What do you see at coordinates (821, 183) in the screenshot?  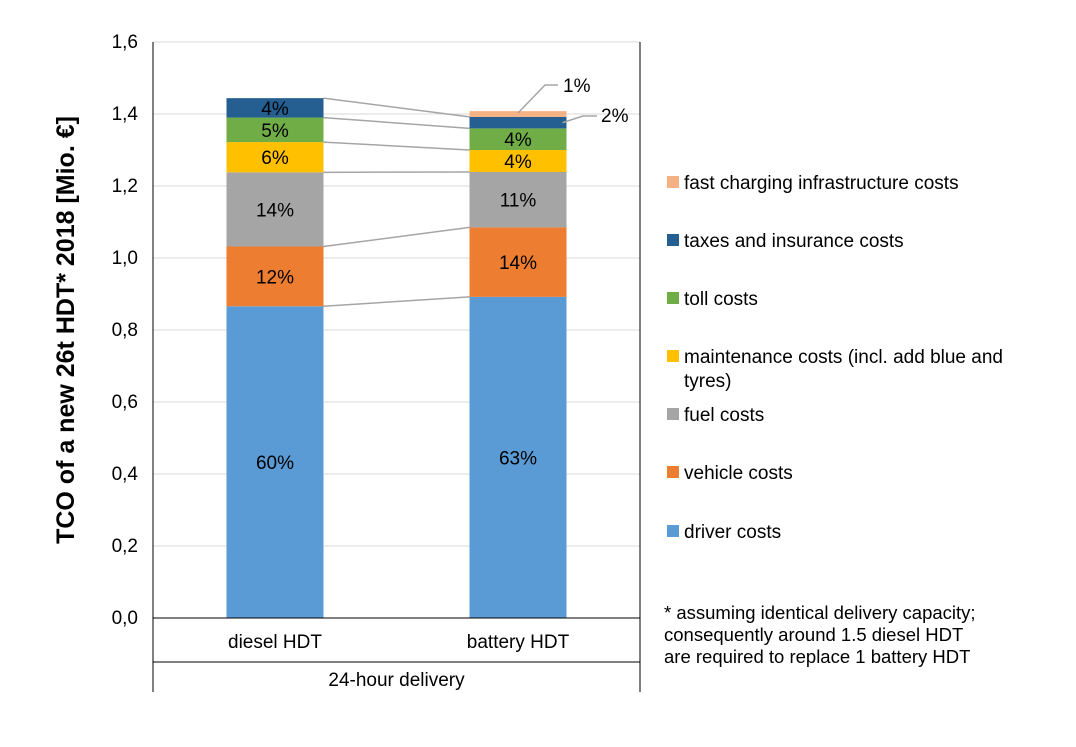 I see `legend-label: fast charging infrastructure costs` at bounding box center [821, 183].